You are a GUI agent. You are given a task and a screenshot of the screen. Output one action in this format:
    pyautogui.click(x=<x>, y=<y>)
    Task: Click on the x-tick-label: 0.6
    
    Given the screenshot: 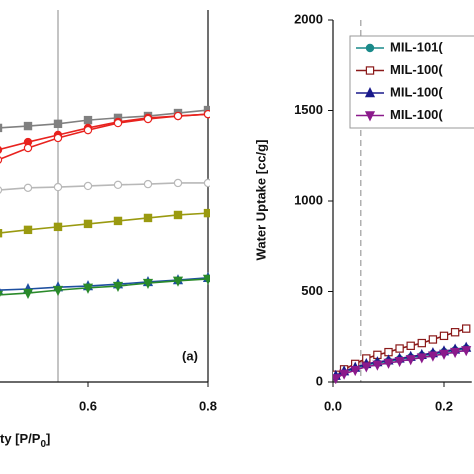 What is the action you would take?
    pyautogui.click(x=88, y=405)
    